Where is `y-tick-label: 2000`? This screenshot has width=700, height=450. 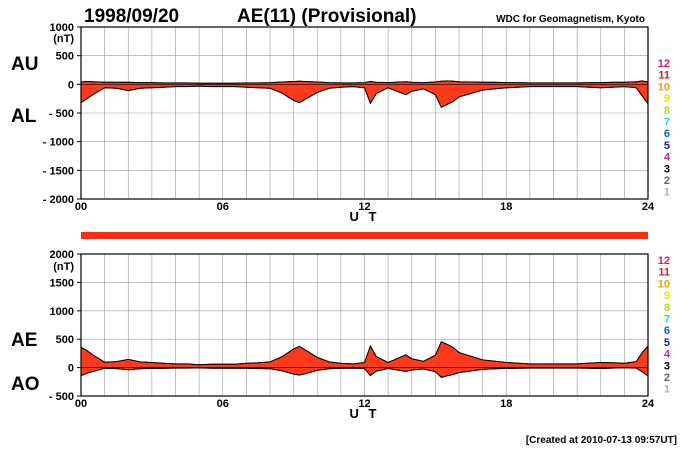
y-tick-label: 2000 is located at coordinates (62, 255).